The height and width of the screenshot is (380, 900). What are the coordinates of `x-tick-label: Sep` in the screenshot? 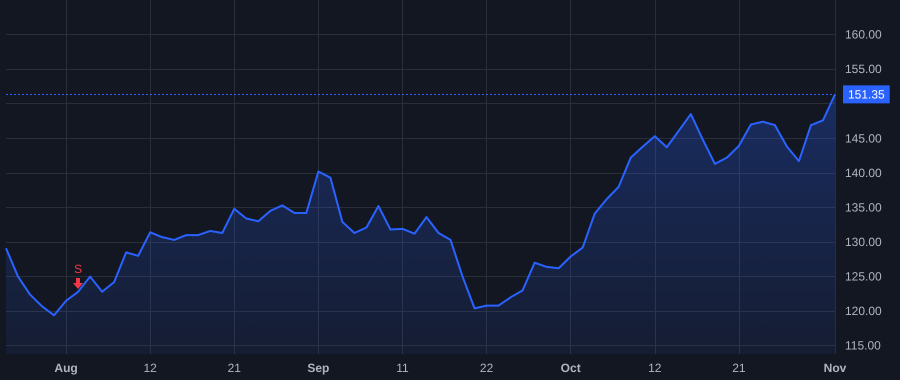 It's located at (318, 368).